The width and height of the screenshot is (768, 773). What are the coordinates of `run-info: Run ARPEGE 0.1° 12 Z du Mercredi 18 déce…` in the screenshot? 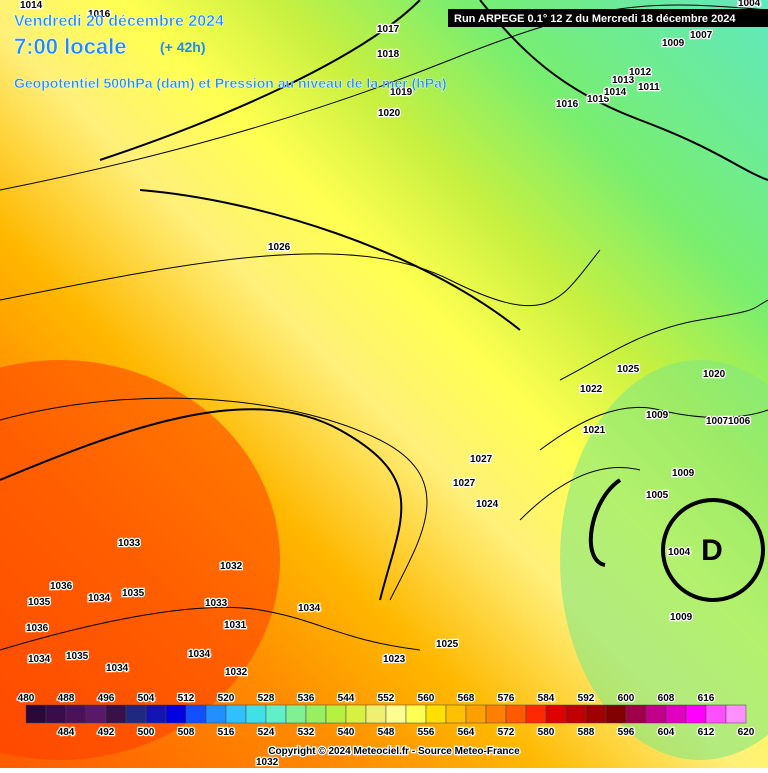 It's located at (595, 19).